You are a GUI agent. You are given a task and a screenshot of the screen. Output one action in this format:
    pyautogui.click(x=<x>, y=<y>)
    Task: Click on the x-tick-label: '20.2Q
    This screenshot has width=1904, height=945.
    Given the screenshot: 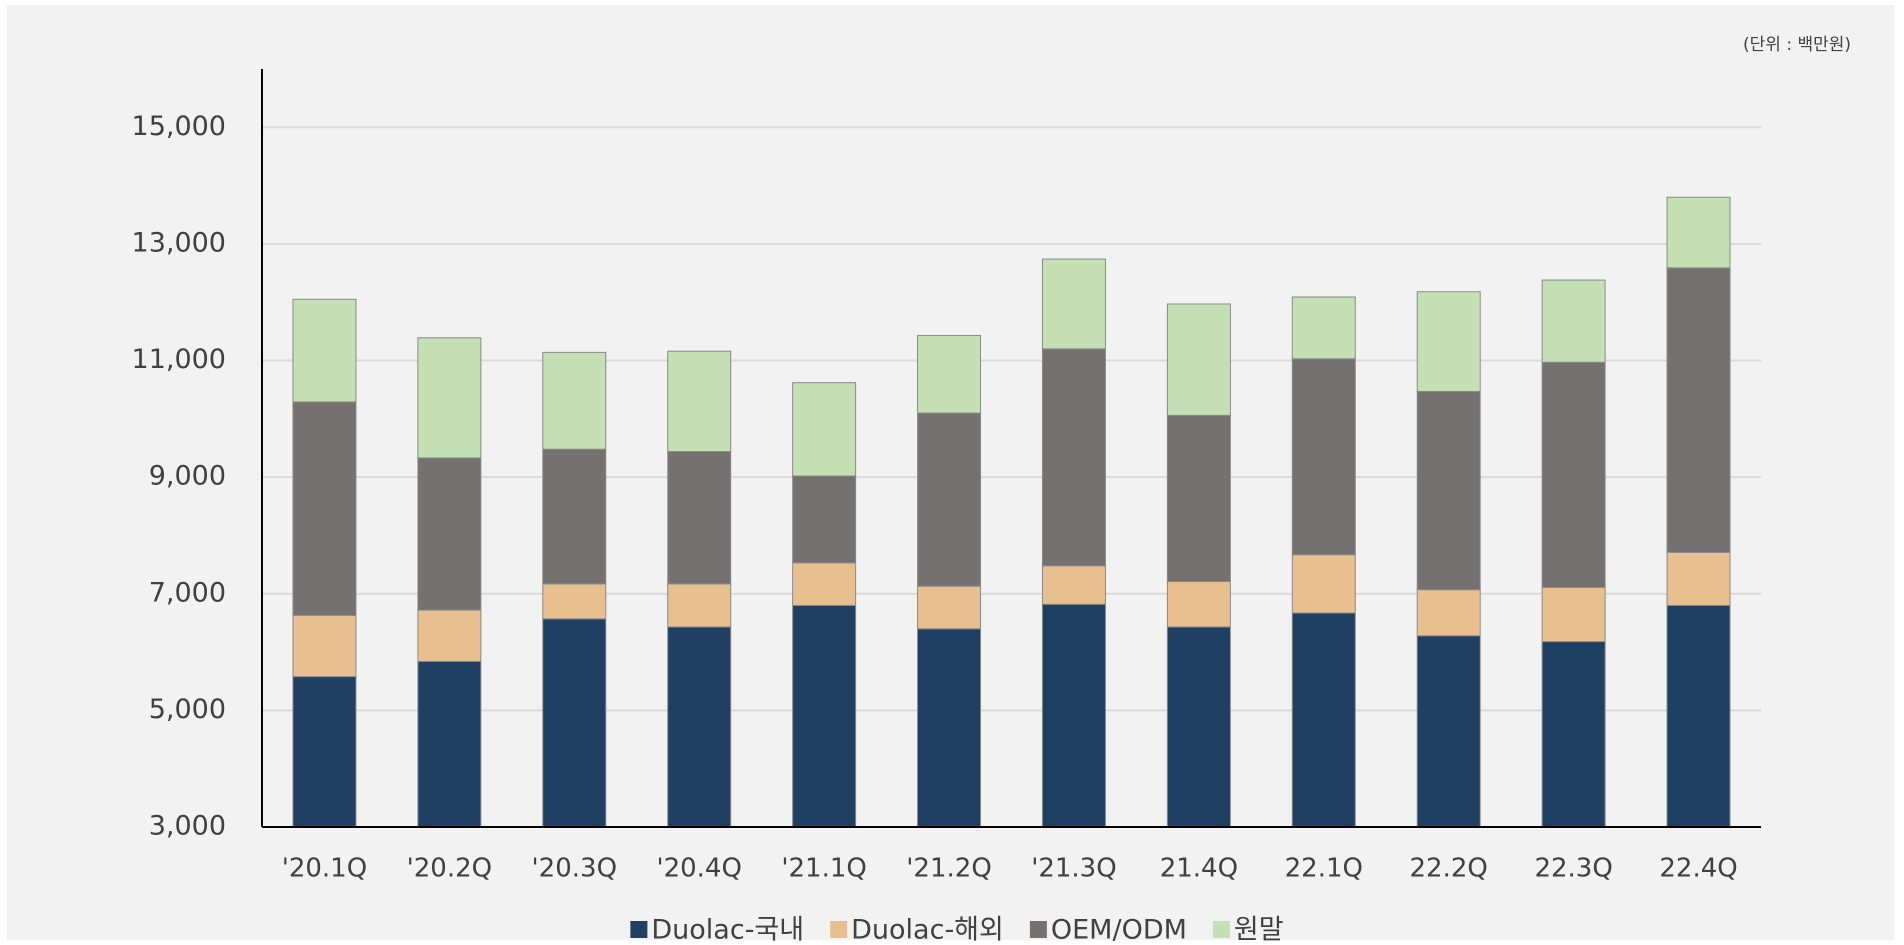 What is the action you would take?
    pyautogui.click(x=450, y=869)
    